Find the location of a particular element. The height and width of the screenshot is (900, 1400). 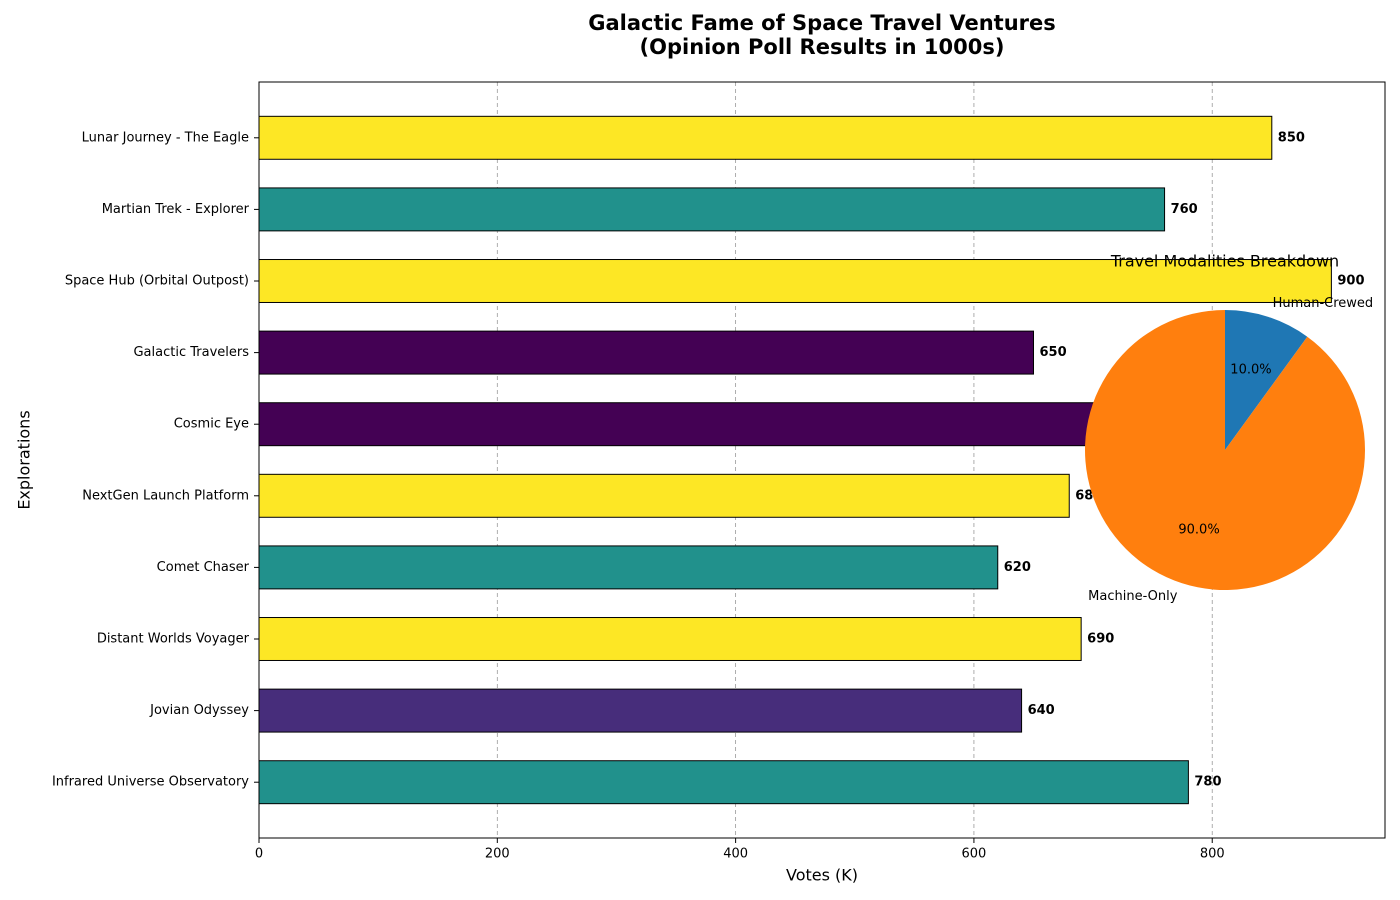

y-tick-label: Lunar Journey - The Eagle is located at coordinates (165, 137).